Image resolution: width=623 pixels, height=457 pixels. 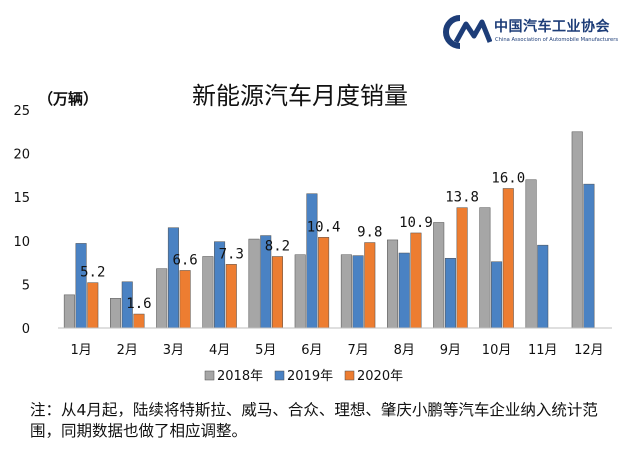 What do you see at coordinates (231, 254) in the screenshot?
I see `data-label: 7.3` at bounding box center [231, 254].